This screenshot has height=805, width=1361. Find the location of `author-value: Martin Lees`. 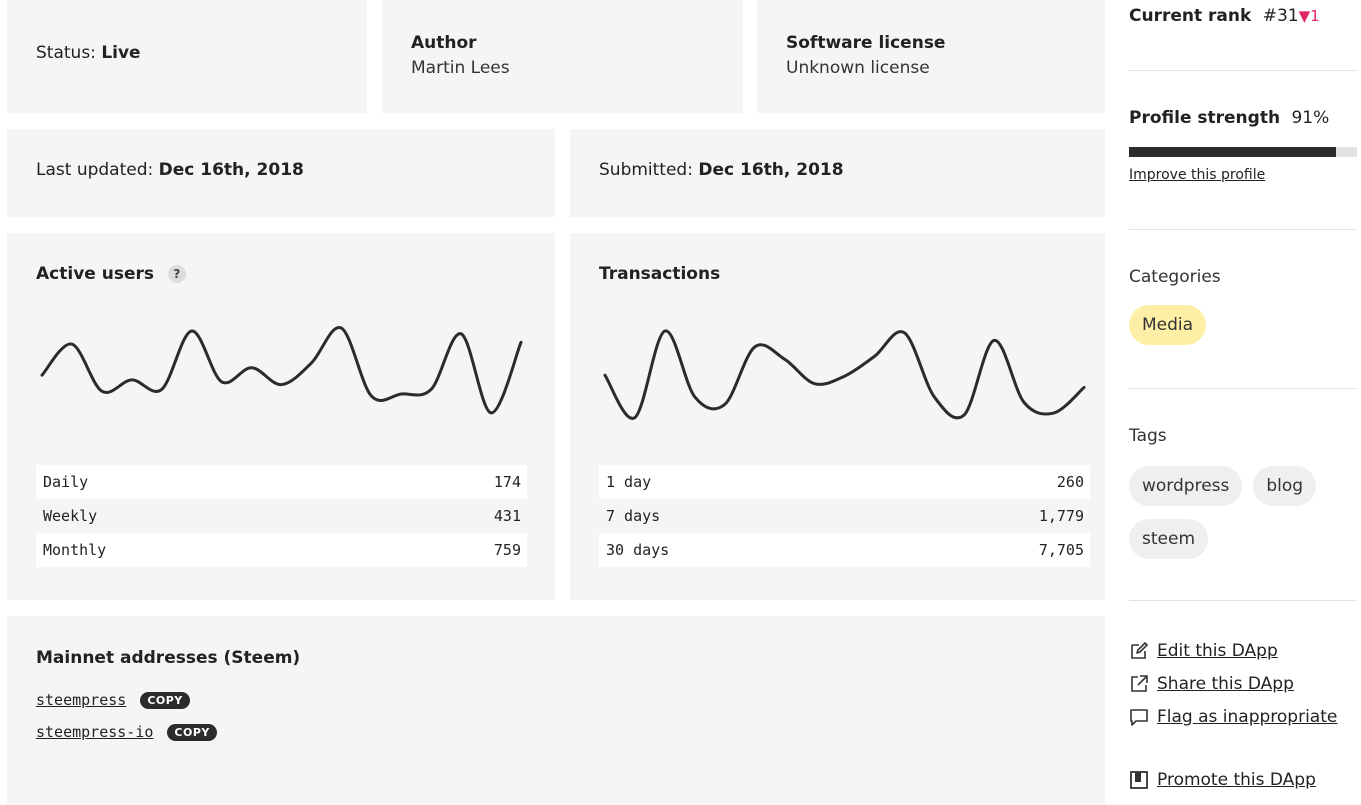

author-value: Martin Lees is located at coordinates (460, 68).